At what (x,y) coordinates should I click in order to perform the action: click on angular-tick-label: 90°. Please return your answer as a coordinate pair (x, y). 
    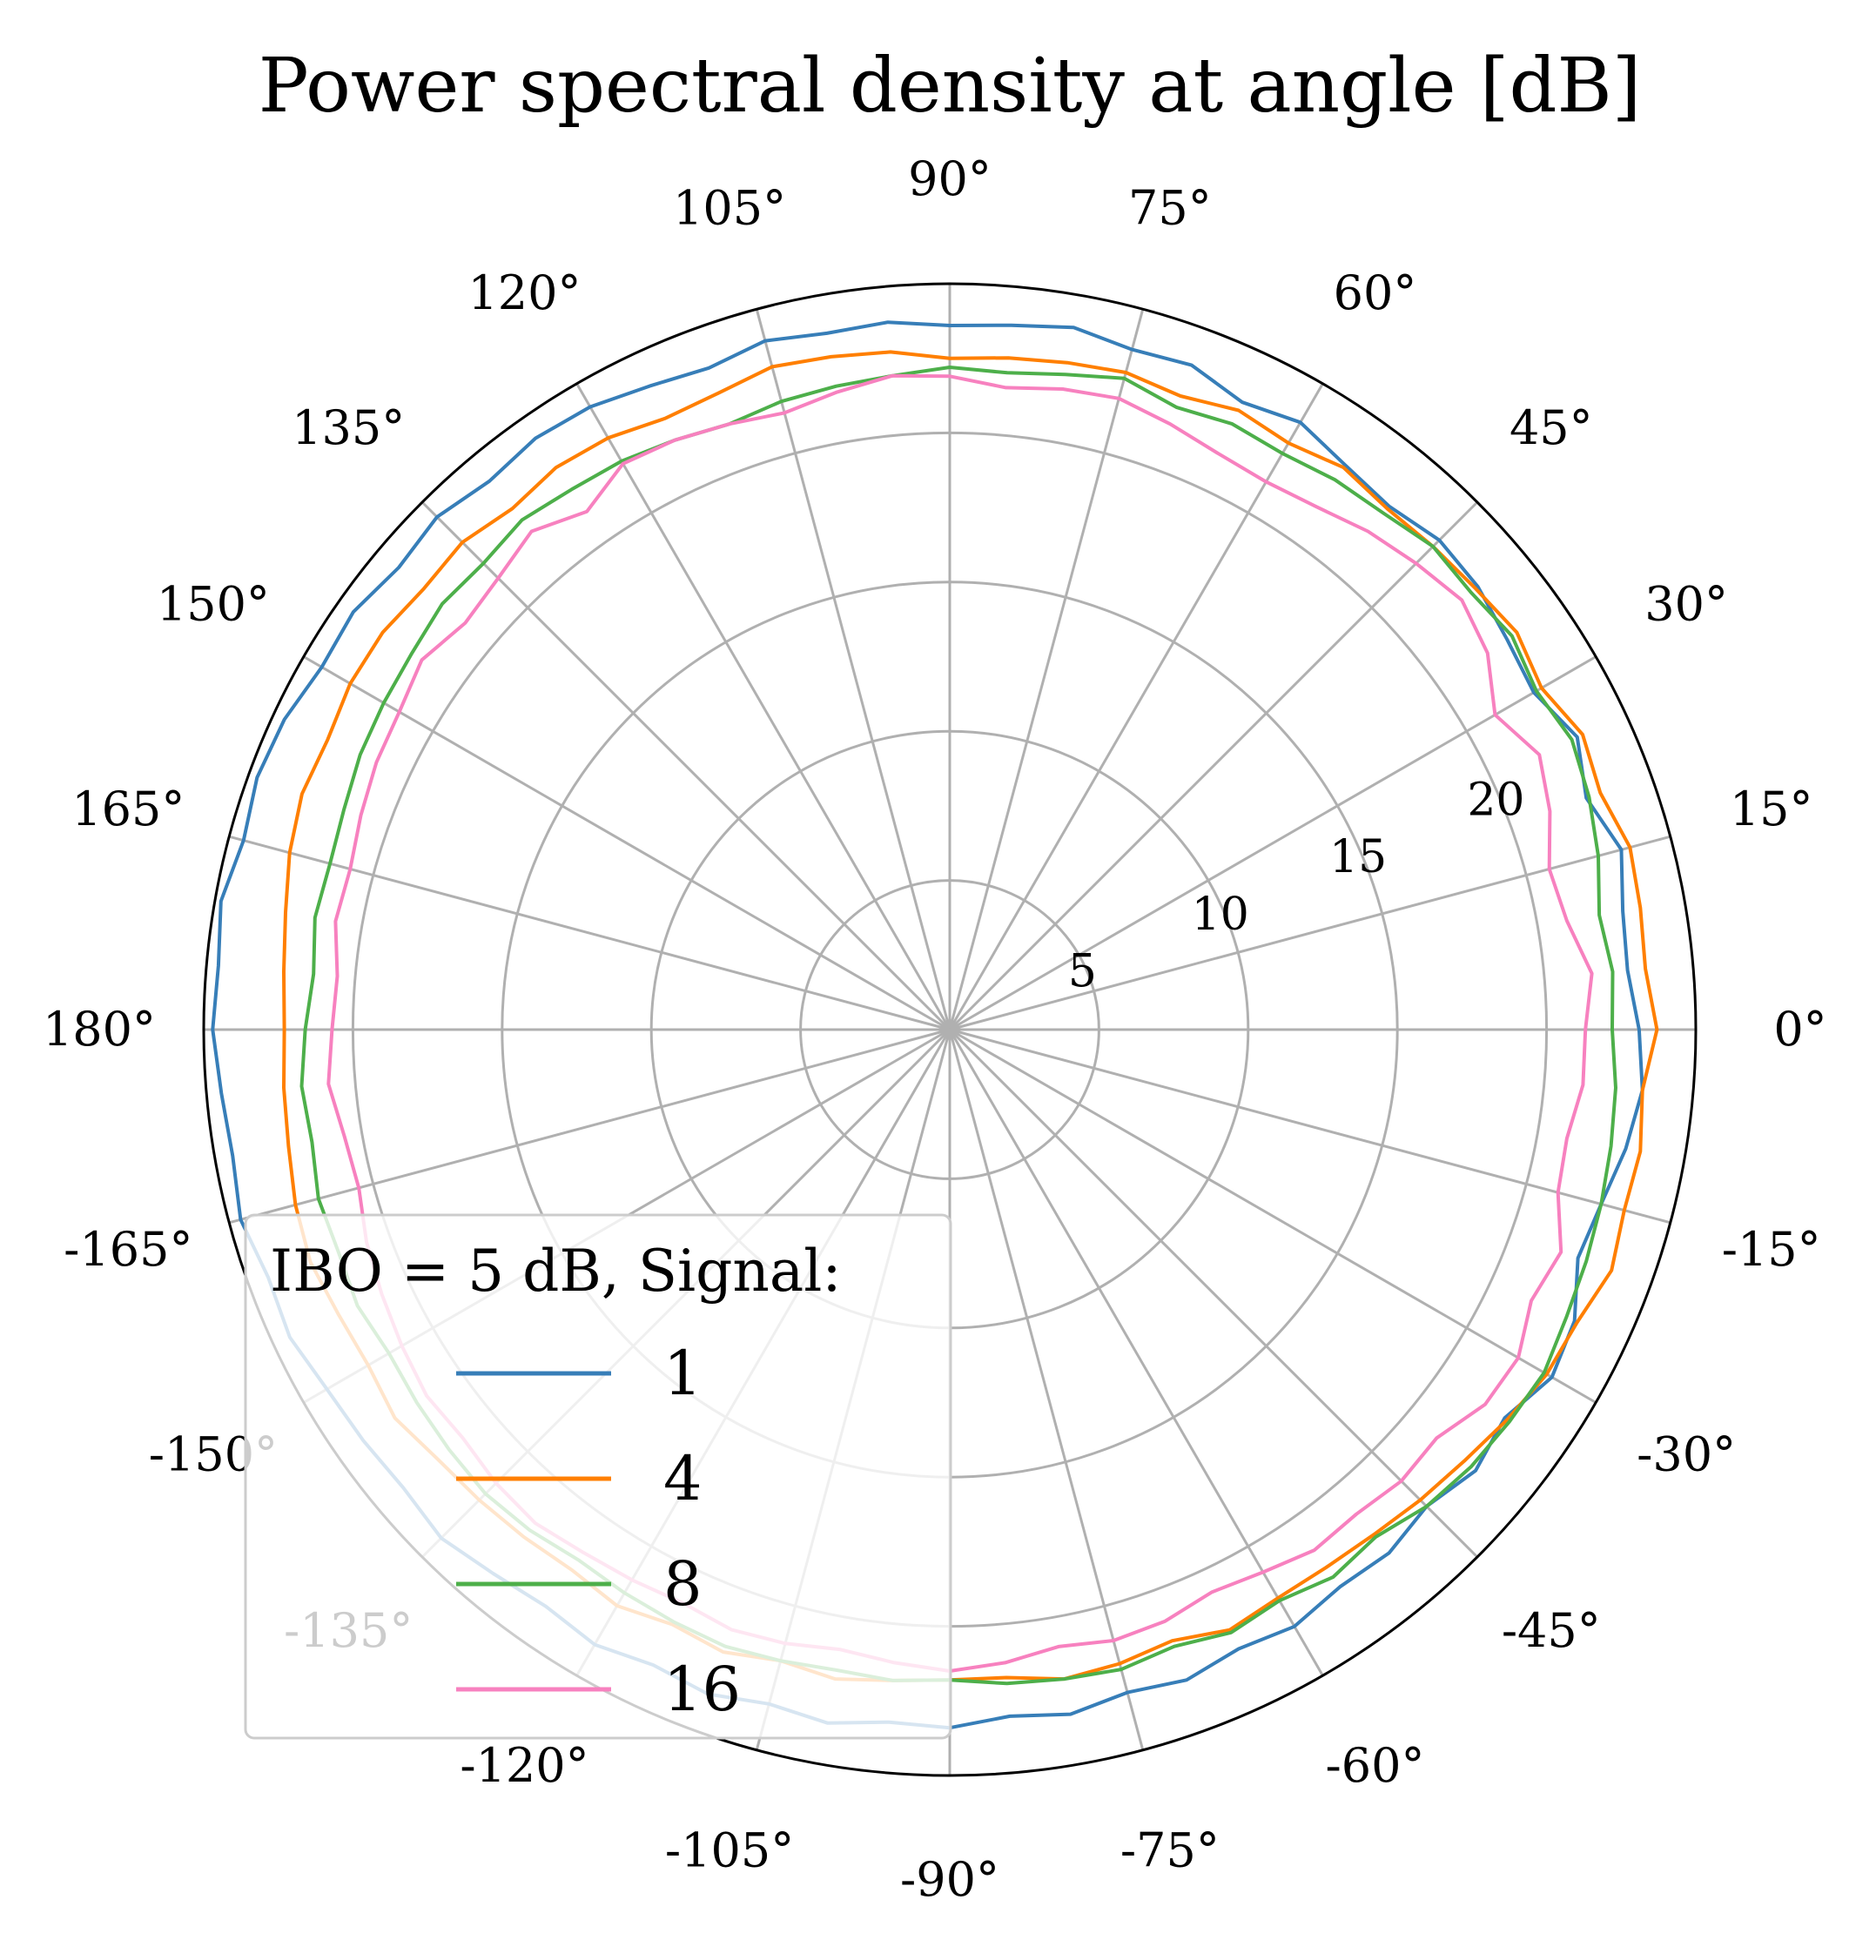
    Looking at the image, I should click on (950, 179).